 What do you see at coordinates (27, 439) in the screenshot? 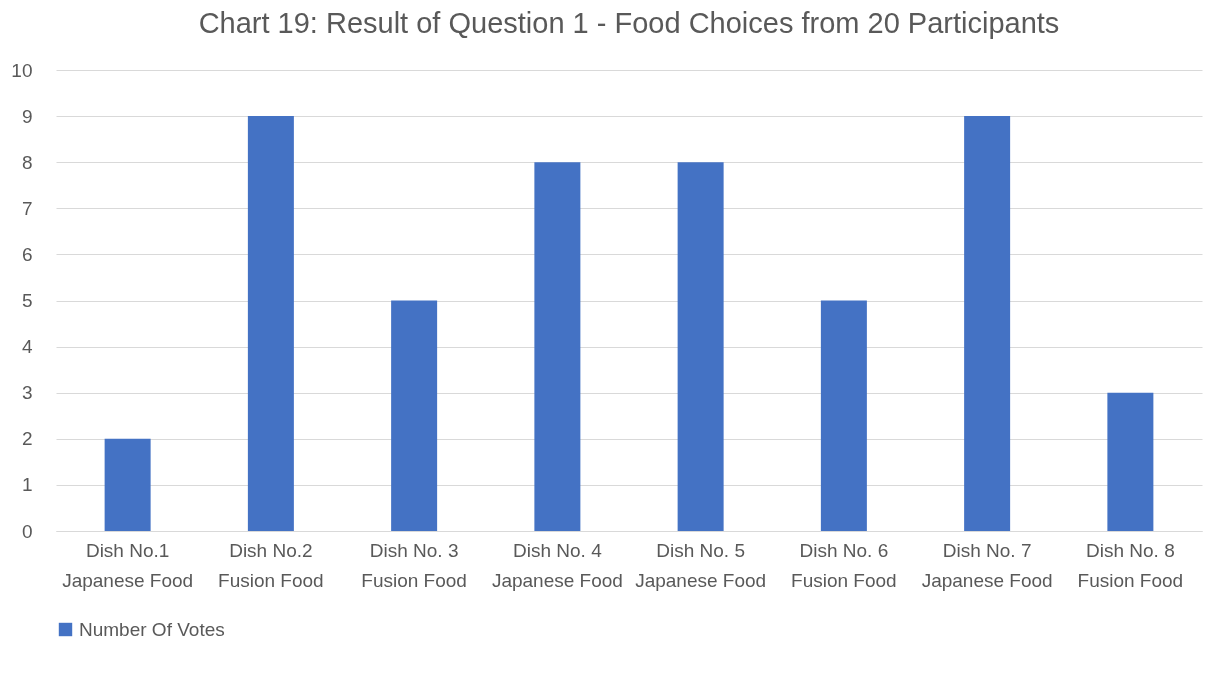
I see `y-tick-label: 2` at bounding box center [27, 439].